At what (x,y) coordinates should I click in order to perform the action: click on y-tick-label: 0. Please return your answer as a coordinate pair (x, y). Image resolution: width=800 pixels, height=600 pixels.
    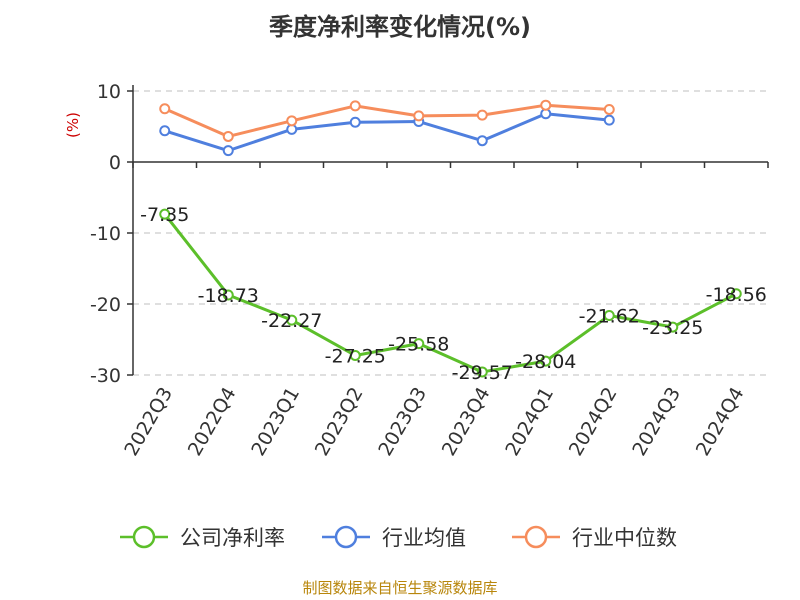
    Looking at the image, I should click on (115, 163).